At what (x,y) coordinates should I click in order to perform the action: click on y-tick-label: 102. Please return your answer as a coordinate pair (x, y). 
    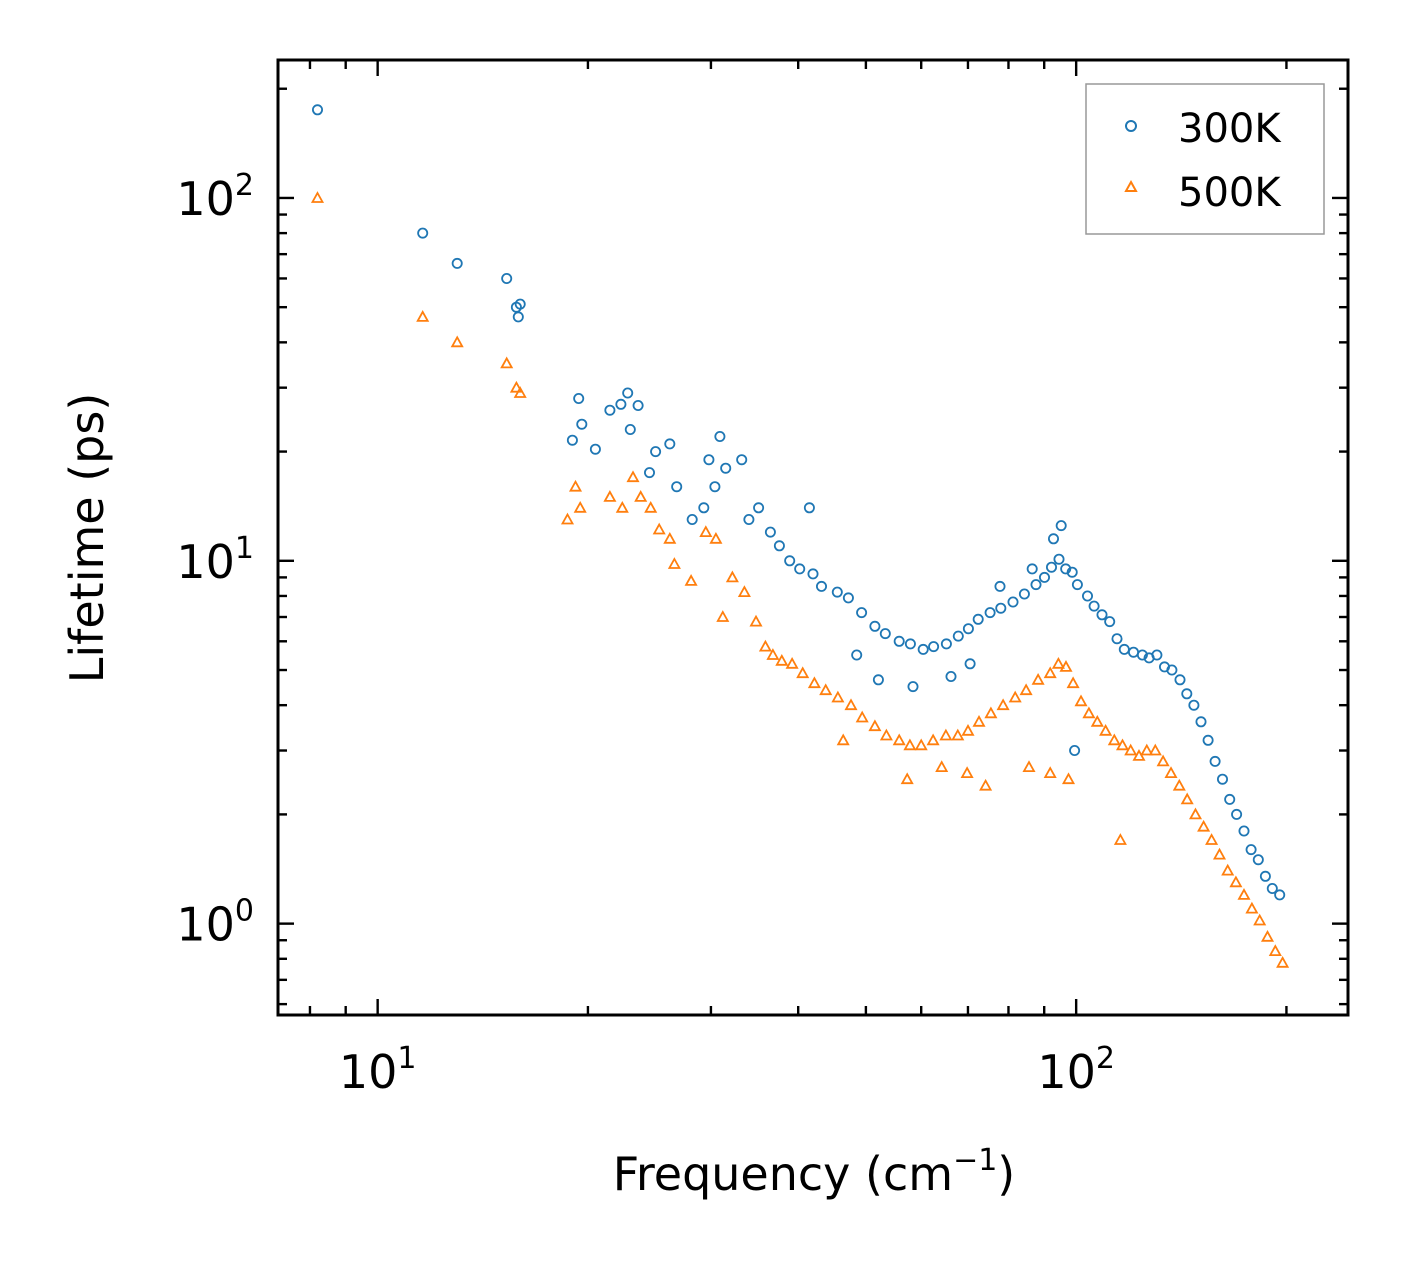
    Looking at the image, I should click on (215, 197).